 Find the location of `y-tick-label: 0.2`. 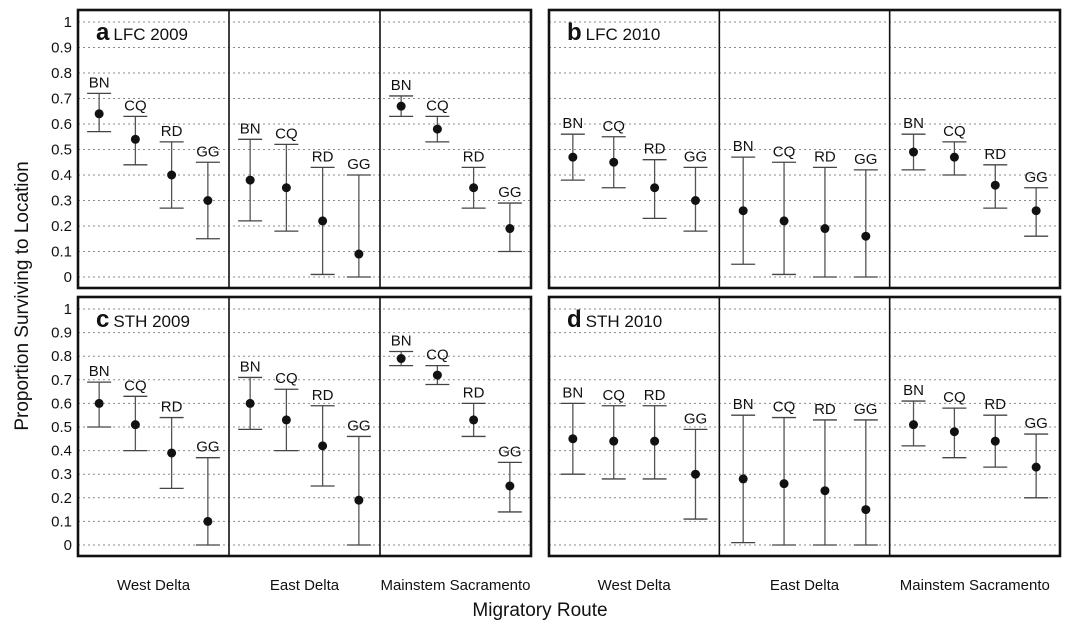

y-tick-label: 0.2 is located at coordinates (61, 226).